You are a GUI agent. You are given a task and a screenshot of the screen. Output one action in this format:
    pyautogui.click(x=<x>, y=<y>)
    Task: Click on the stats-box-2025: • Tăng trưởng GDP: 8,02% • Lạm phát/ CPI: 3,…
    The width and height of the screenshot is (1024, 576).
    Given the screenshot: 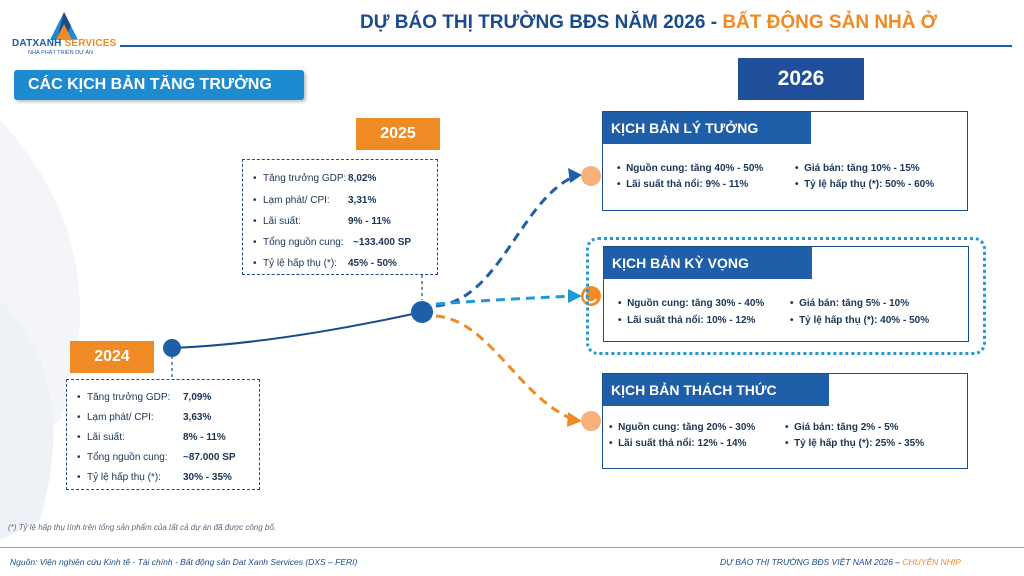 What is the action you would take?
    pyautogui.click(x=340, y=217)
    